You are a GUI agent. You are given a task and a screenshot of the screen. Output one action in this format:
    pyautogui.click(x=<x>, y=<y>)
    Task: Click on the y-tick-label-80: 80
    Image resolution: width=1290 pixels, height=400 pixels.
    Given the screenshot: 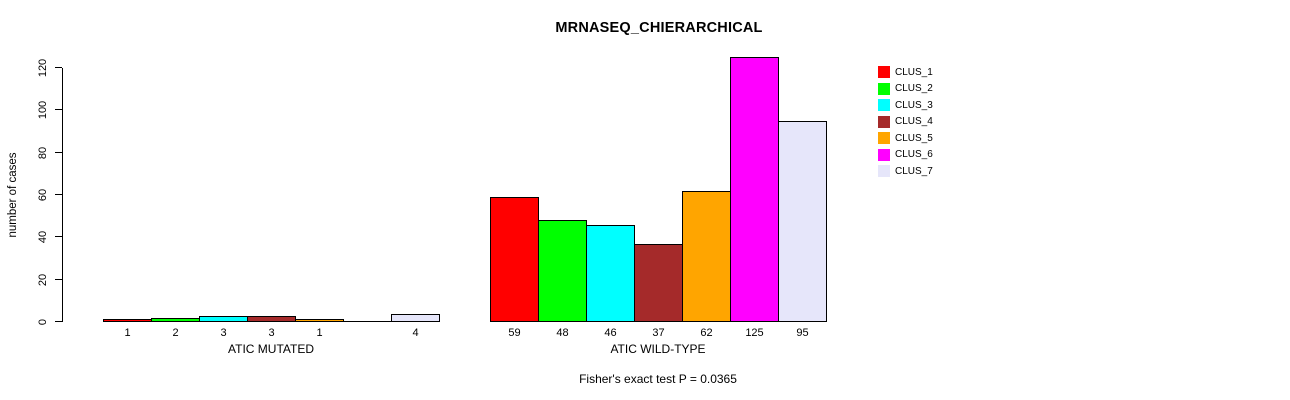 What is the action you would take?
    pyautogui.click(x=43, y=153)
    